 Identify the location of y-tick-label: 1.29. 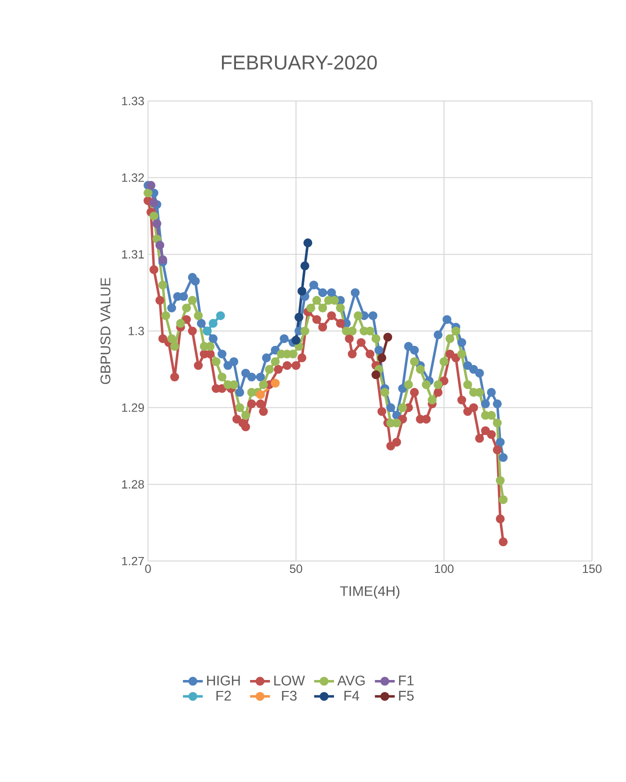
(133, 407).